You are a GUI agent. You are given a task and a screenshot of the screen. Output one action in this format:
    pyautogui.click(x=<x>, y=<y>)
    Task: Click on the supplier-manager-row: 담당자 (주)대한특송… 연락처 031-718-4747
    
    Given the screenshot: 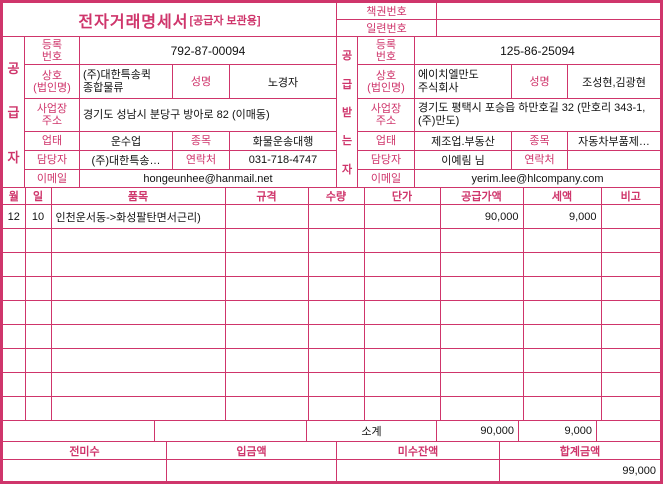 What is the action you would take?
    pyautogui.click(x=180, y=160)
    